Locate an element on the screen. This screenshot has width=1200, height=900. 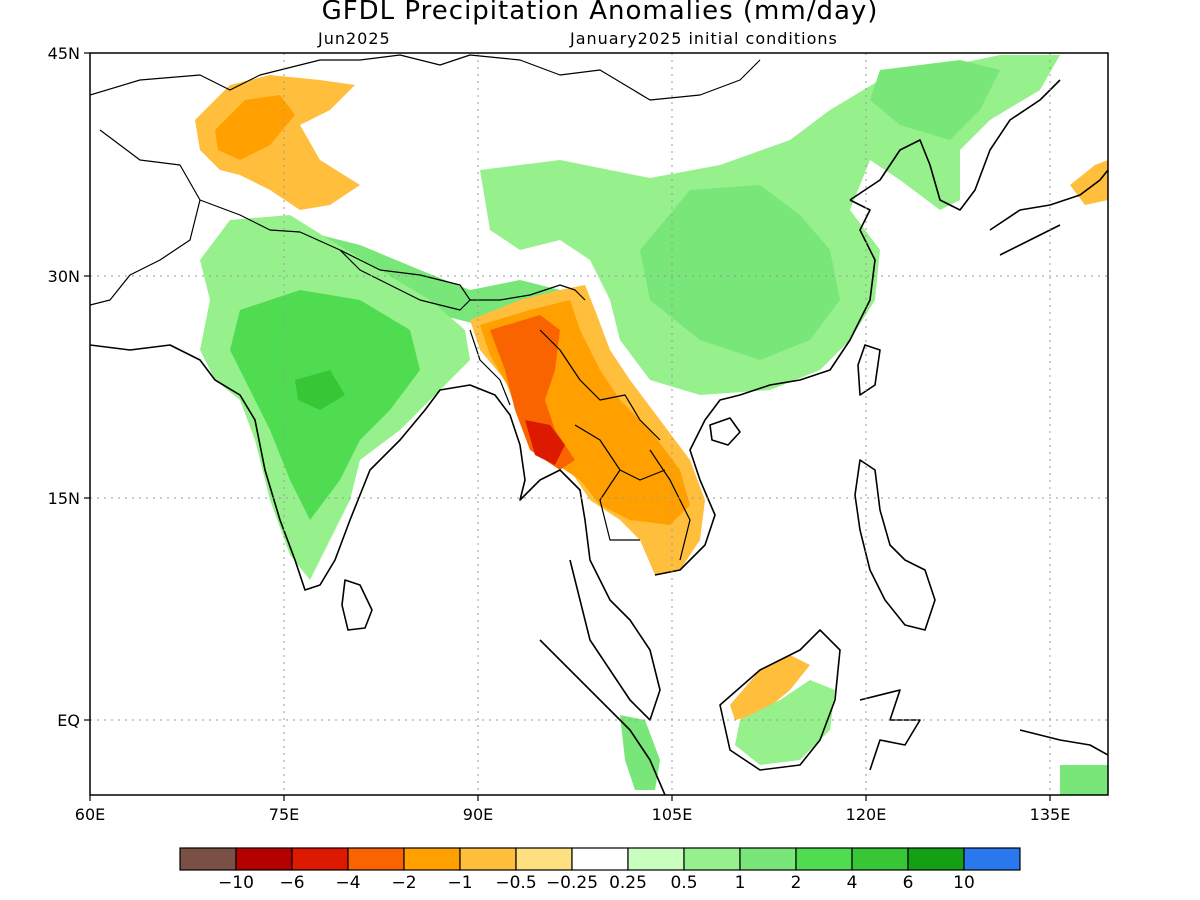
wet-anomaly-borneo is located at coordinates (785, 722).